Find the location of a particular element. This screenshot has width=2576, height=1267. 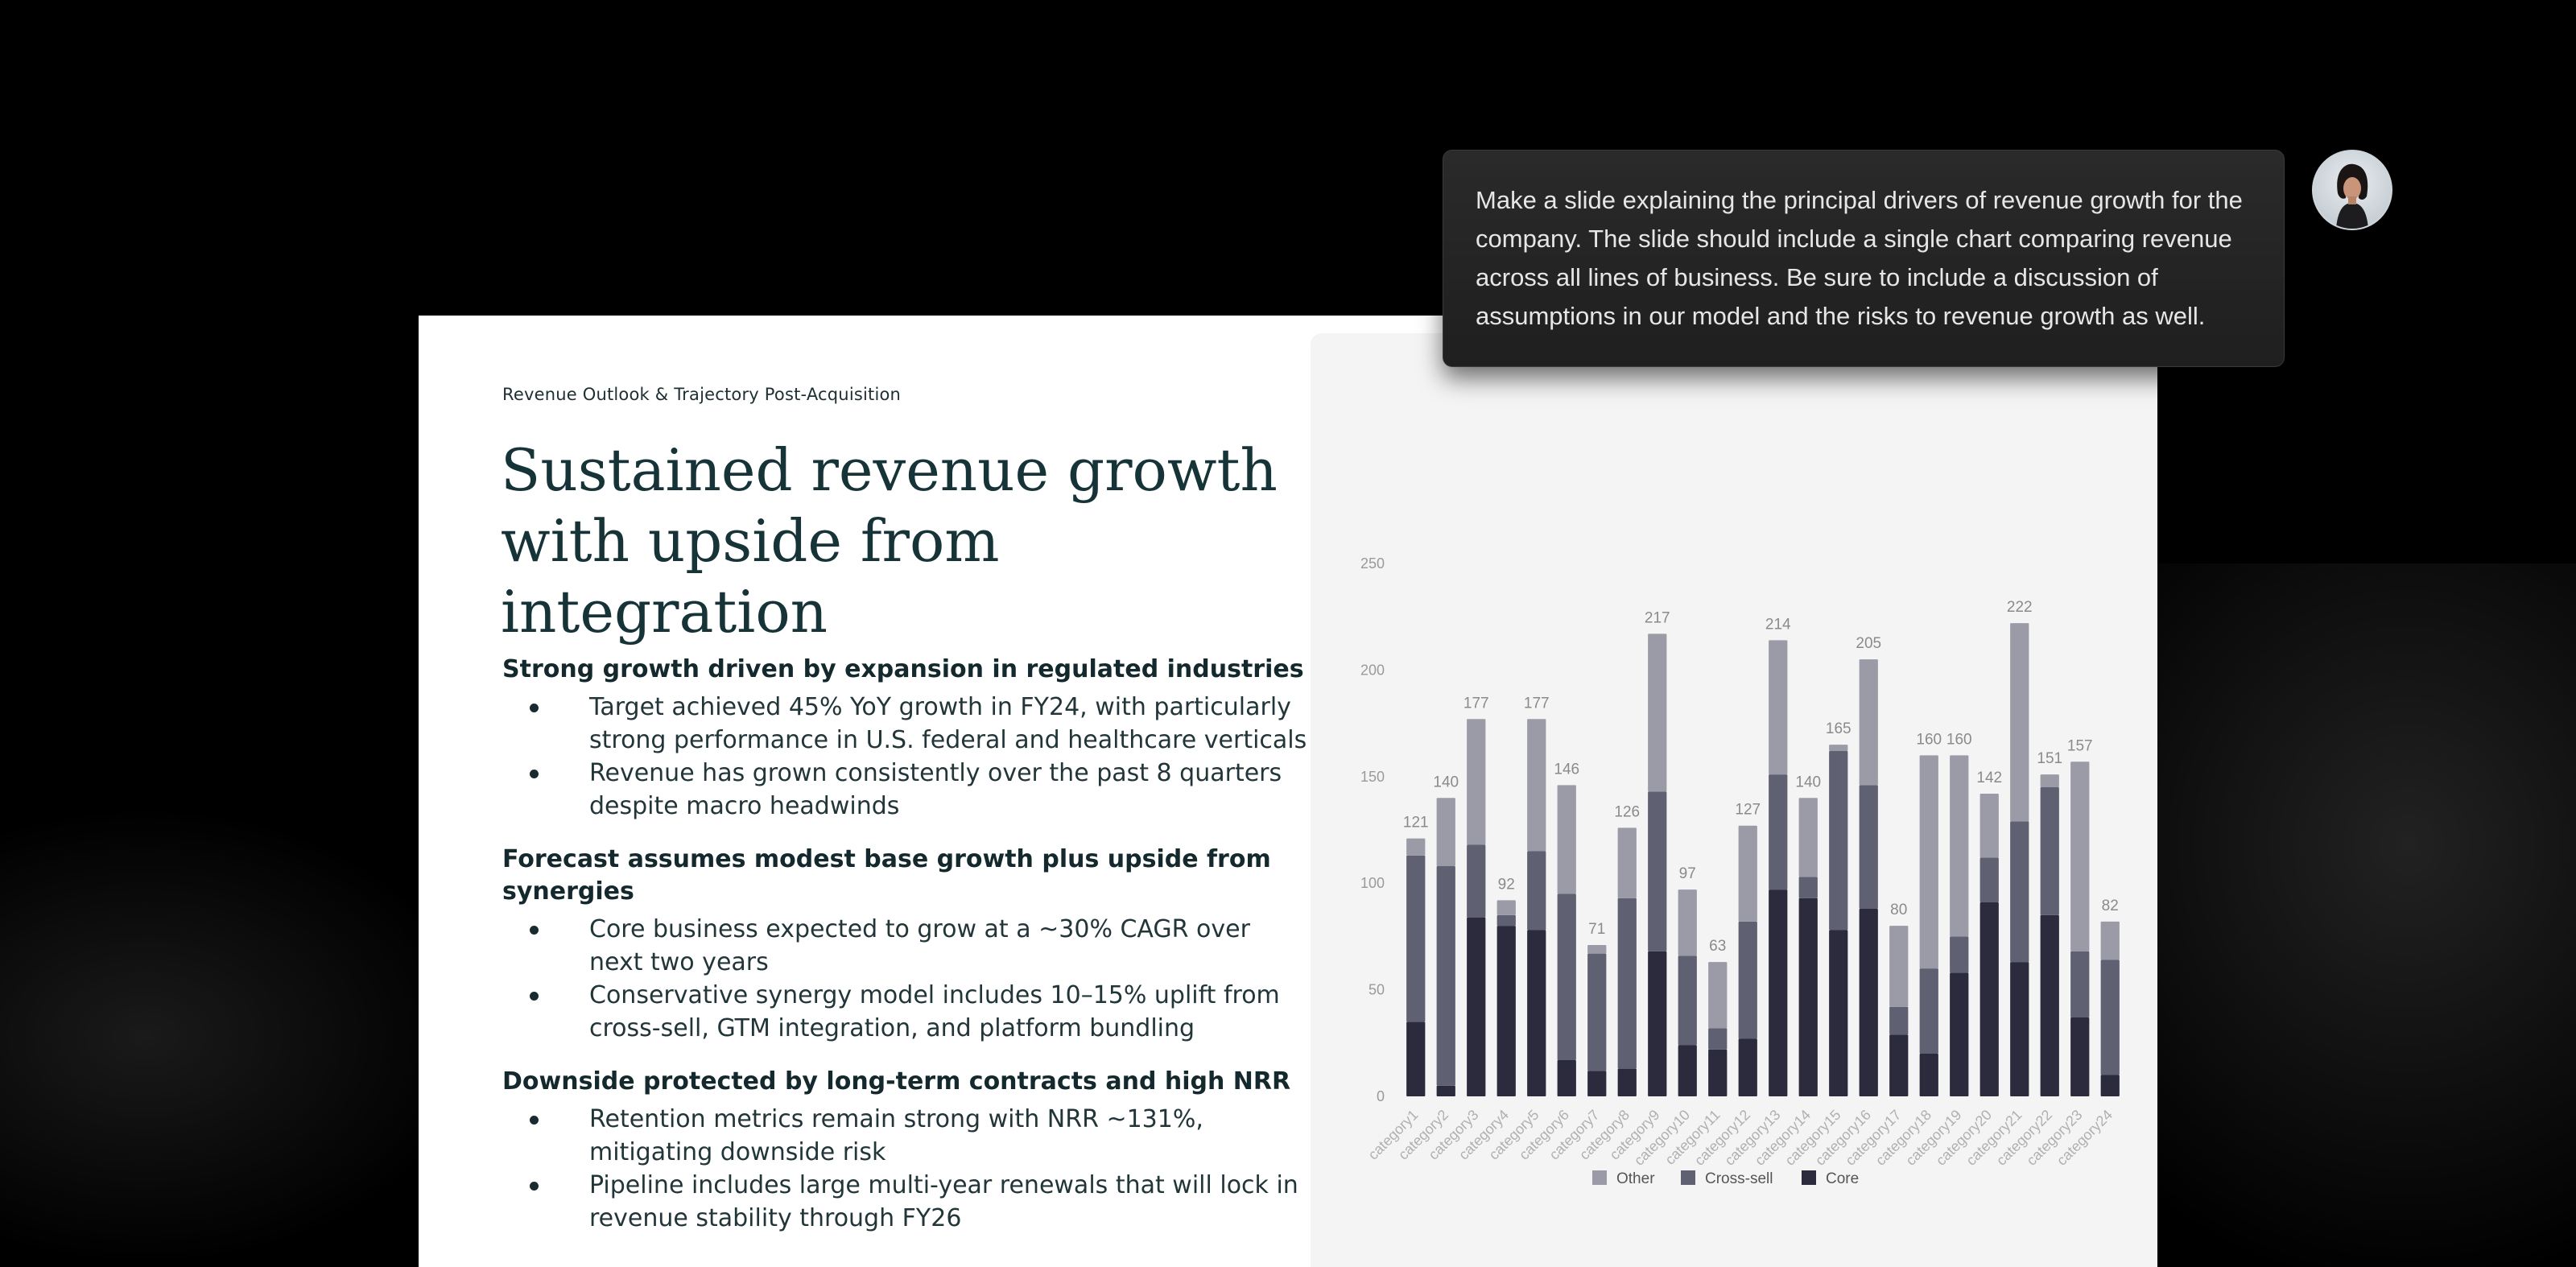

legend-swatch-other is located at coordinates (1599, 1177).